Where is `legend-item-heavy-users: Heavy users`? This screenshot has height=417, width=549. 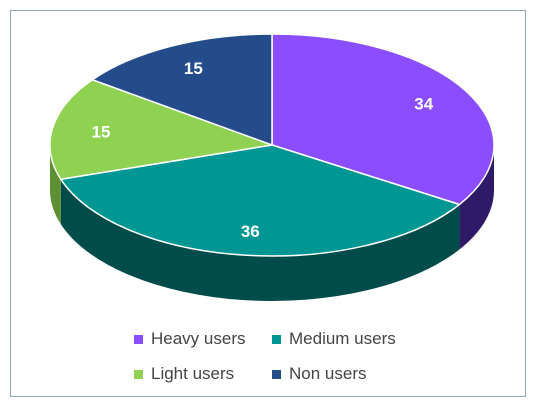
legend-item-heavy-users: Heavy users is located at coordinates (189, 339).